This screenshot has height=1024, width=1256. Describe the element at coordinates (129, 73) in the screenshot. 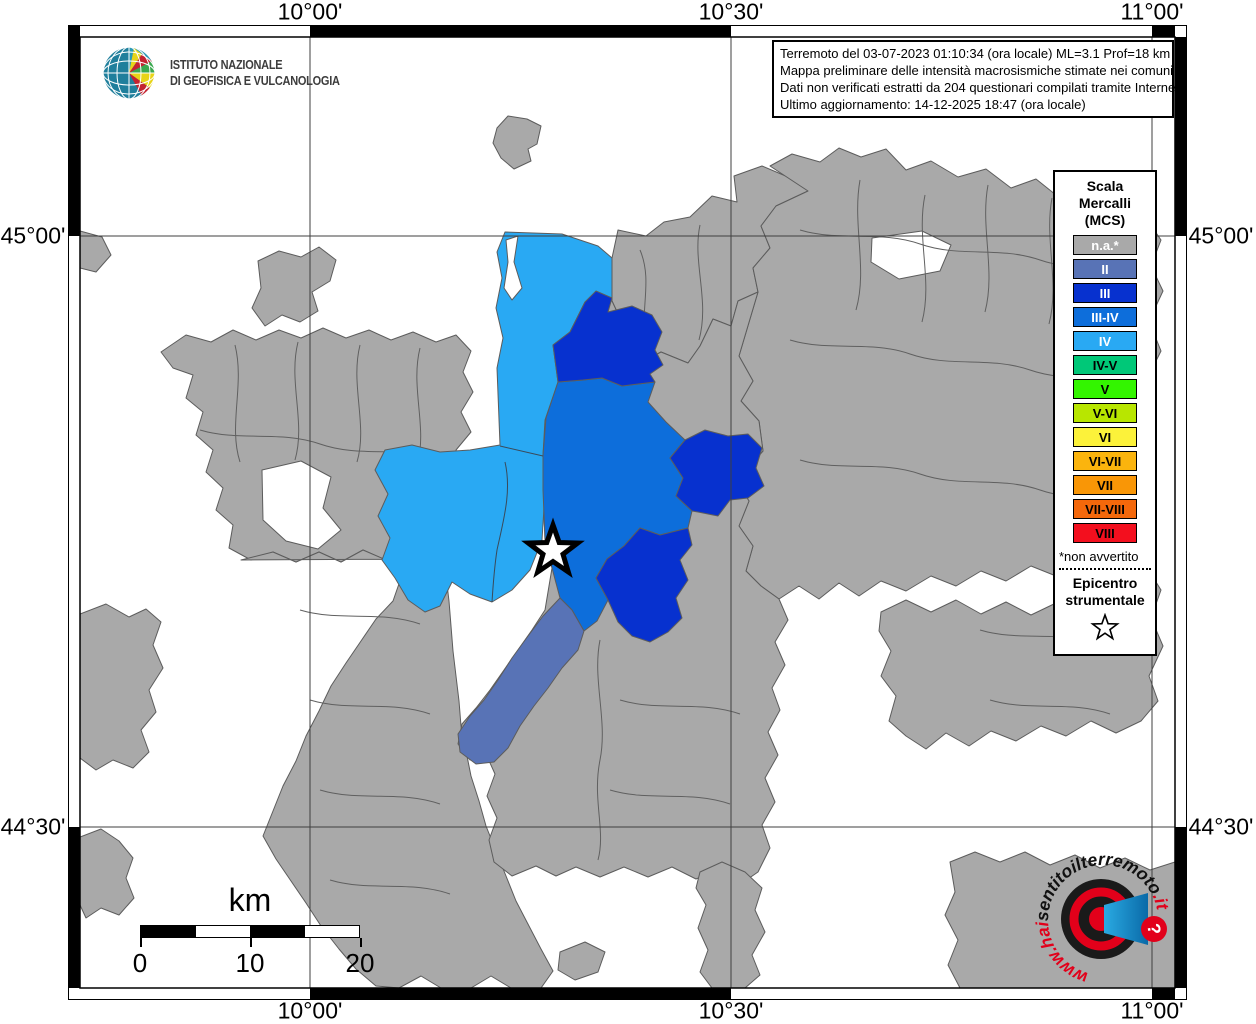

I see `ingv-globe-icon` at that location.